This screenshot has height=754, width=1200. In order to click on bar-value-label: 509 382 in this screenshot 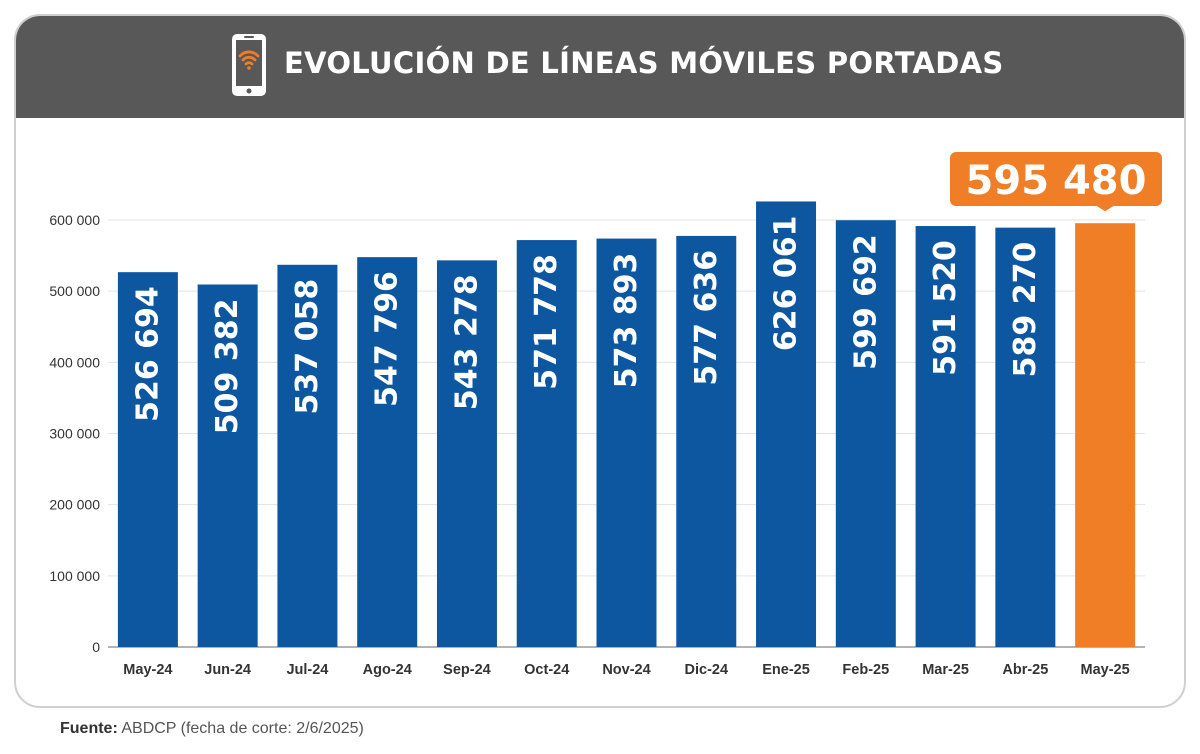, I will do `click(227, 366)`.